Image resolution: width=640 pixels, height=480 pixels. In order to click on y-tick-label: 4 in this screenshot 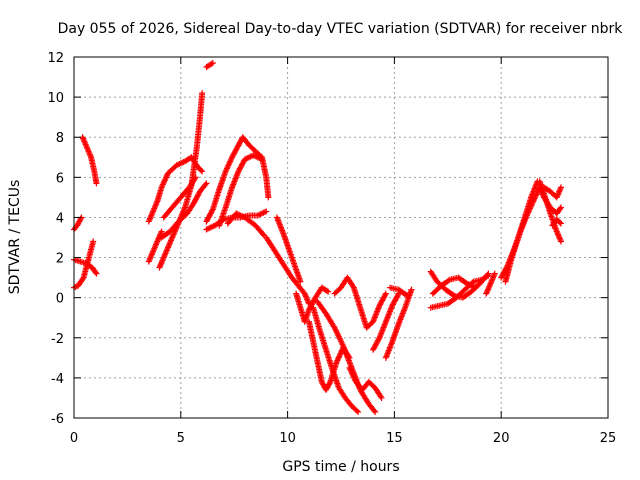, I will do `click(60, 218)`.